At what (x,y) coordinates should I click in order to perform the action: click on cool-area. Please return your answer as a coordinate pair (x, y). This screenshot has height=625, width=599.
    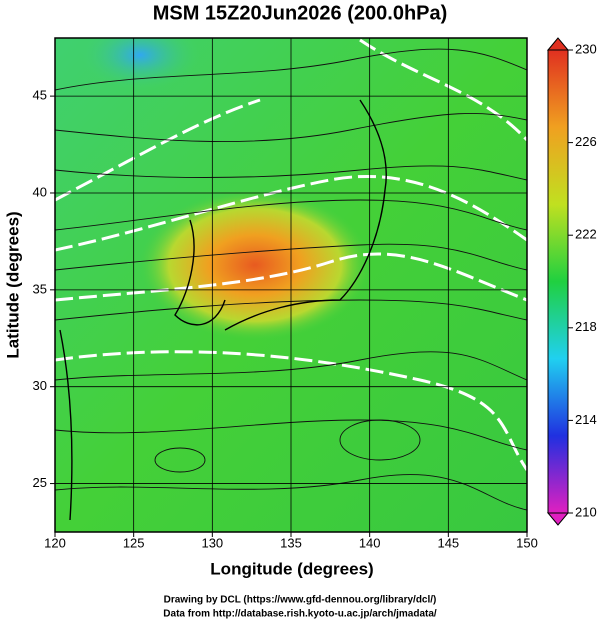
    Looking at the image, I should click on (140, 64).